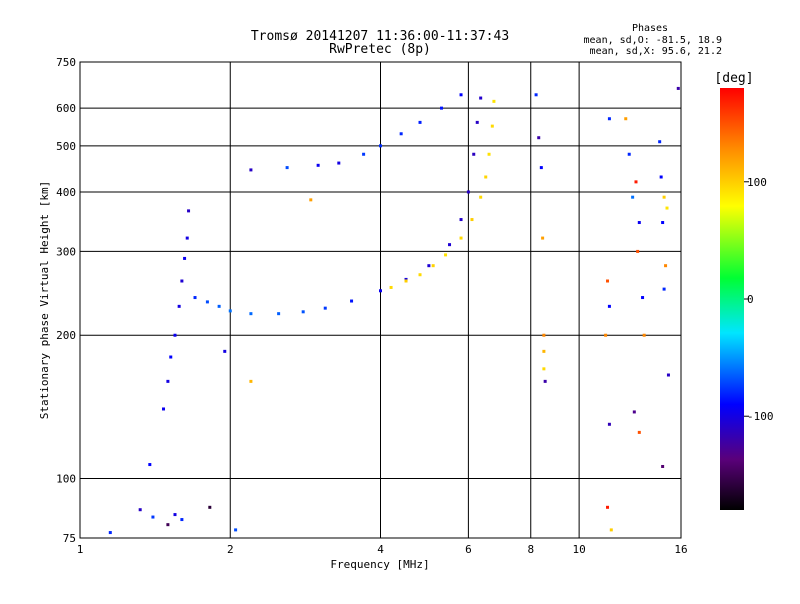 The width and height of the screenshot is (800, 604). Describe the element at coordinates (44, 300) in the screenshot. I see `y-axis-label: Stationary phase Virtual Height [km]` at that location.